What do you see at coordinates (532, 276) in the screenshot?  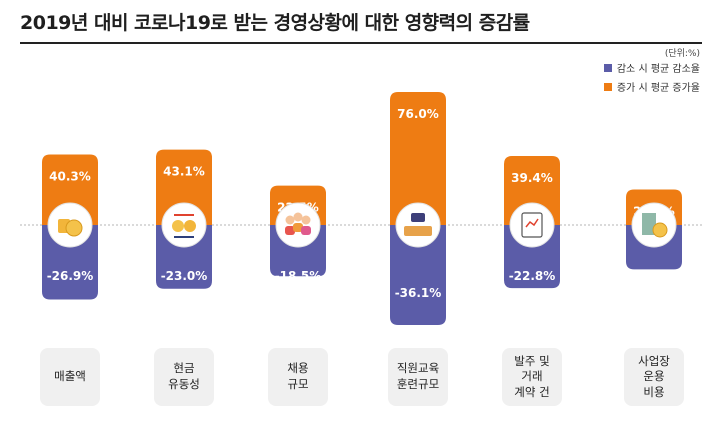 I see `data-label-decrease: -22.8%` at bounding box center [532, 276].